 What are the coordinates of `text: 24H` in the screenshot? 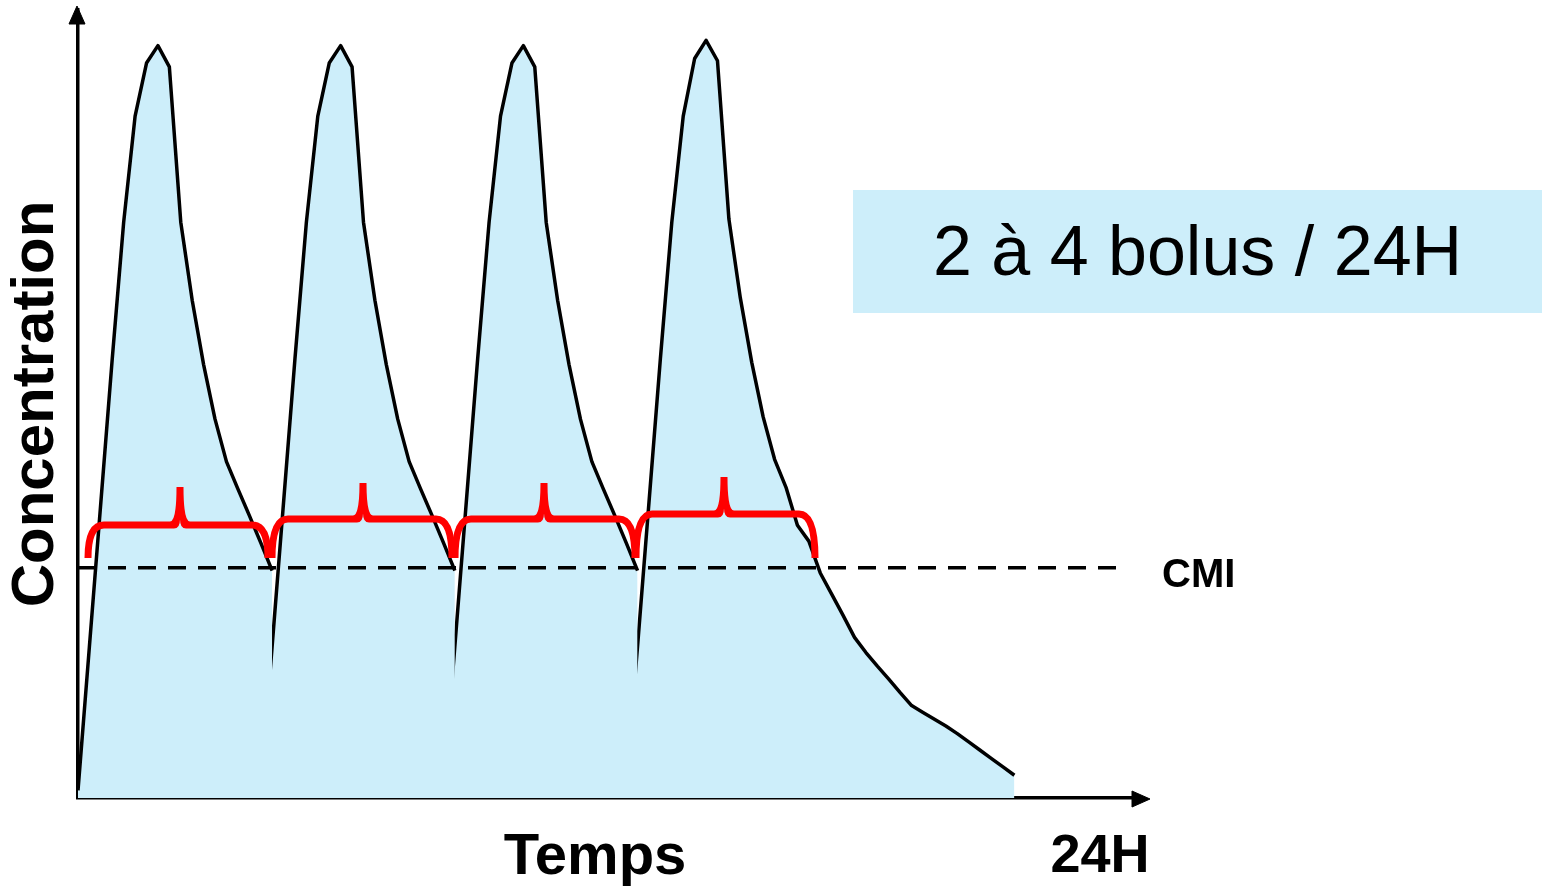 It's located at (1100, 853).